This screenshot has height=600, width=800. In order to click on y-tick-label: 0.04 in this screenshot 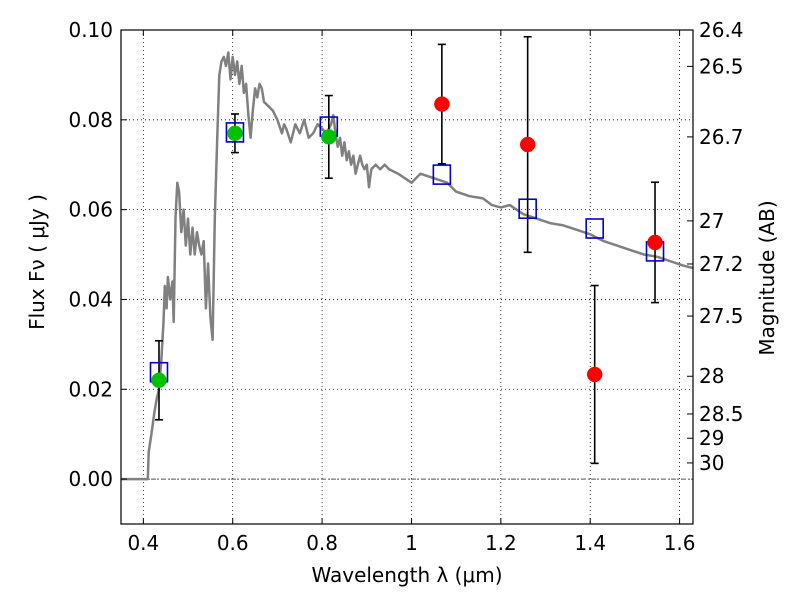, I will do `click(90, 299)`.